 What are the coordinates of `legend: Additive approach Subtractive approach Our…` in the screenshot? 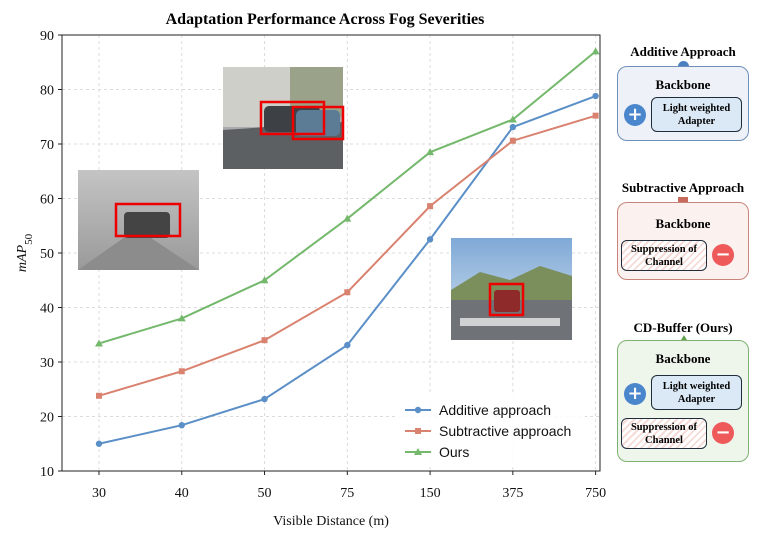 It's located at (490, 430).